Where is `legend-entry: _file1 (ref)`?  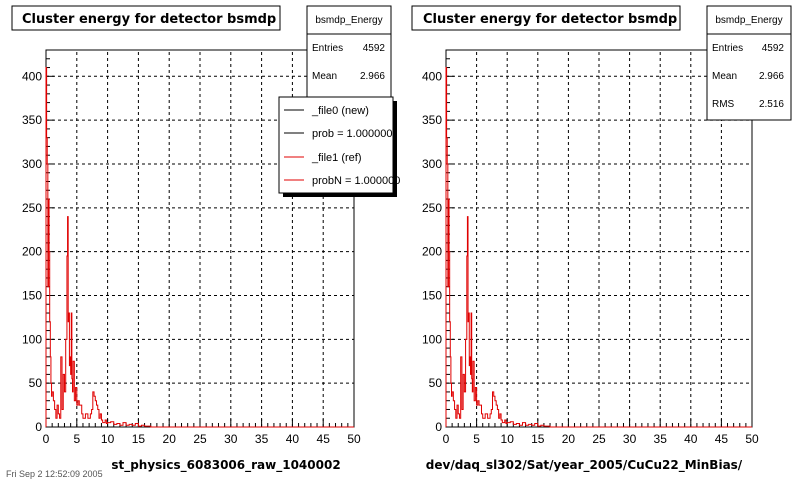 legend-entry: _file1 (ref) is located at coordinates (336, 158).